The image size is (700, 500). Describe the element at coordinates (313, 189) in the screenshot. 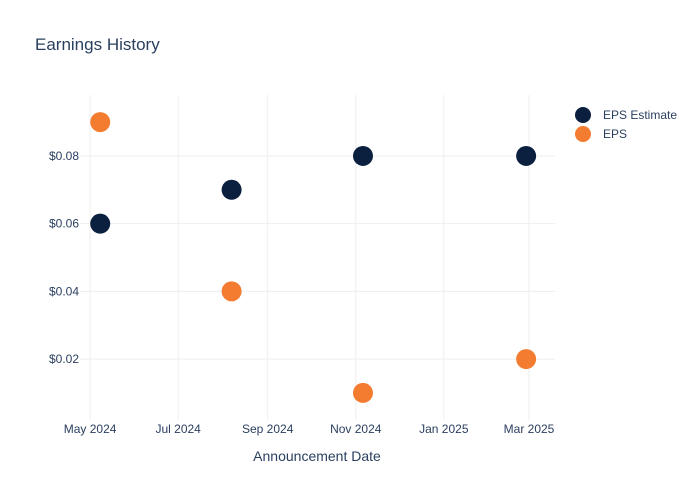

I see `series-eps-estimate` at that location.